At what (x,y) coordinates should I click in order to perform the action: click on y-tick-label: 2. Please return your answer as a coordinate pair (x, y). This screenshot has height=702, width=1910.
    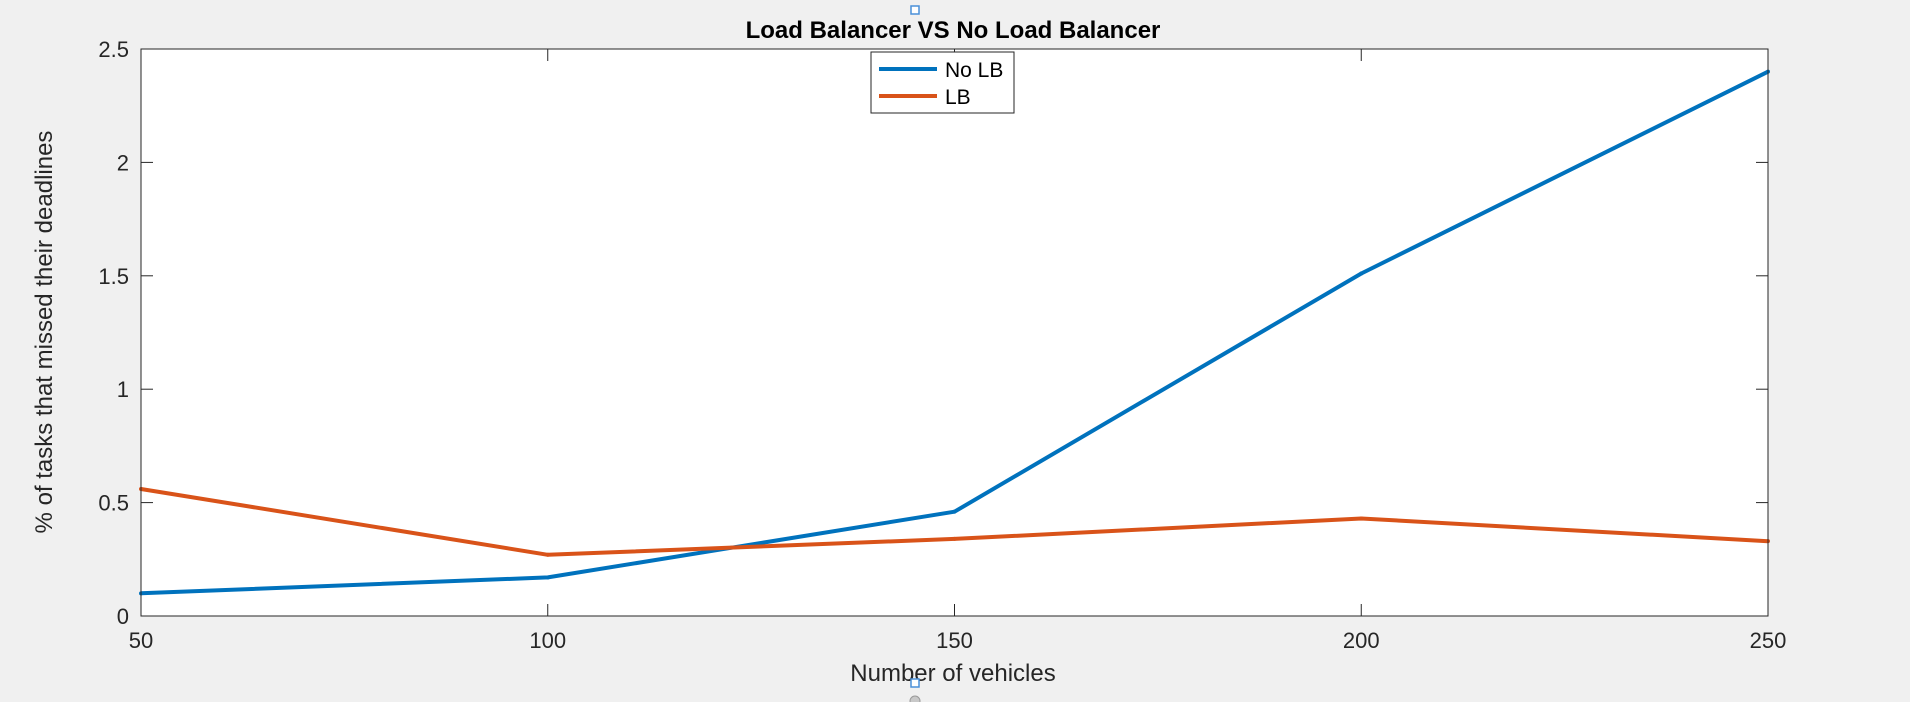
    Looking at the image, I should click on (123, 162).